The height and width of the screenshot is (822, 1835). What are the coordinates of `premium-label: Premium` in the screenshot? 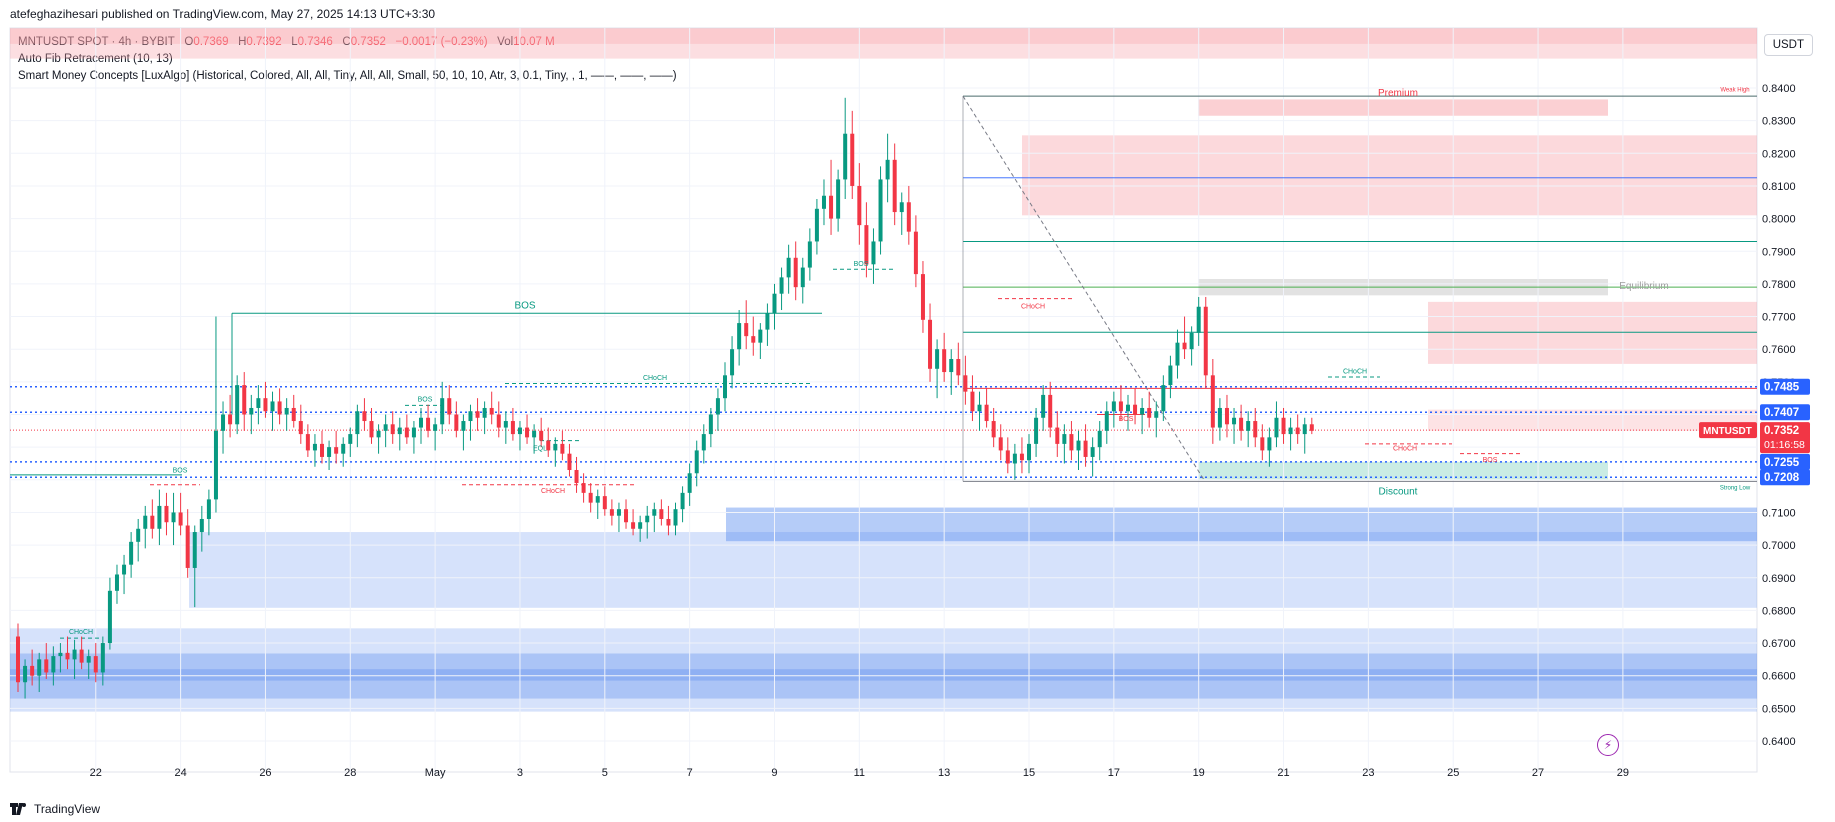 It's located at (1398, 93).